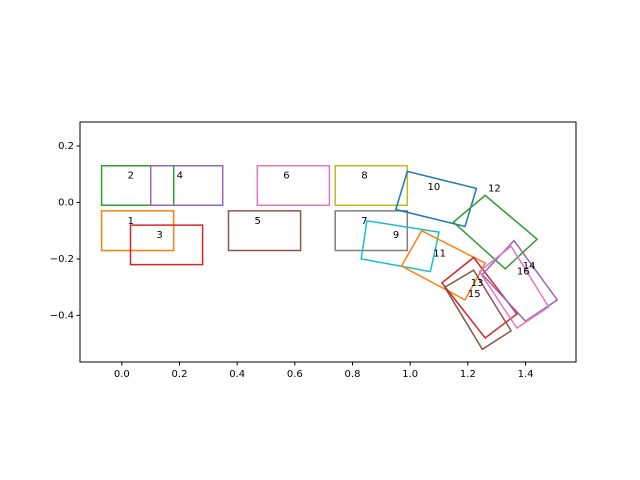 Image resolution: width=640 pixels, height=480 pixels. I want to click on x-tick-label: 1.4, so click(526, 374).